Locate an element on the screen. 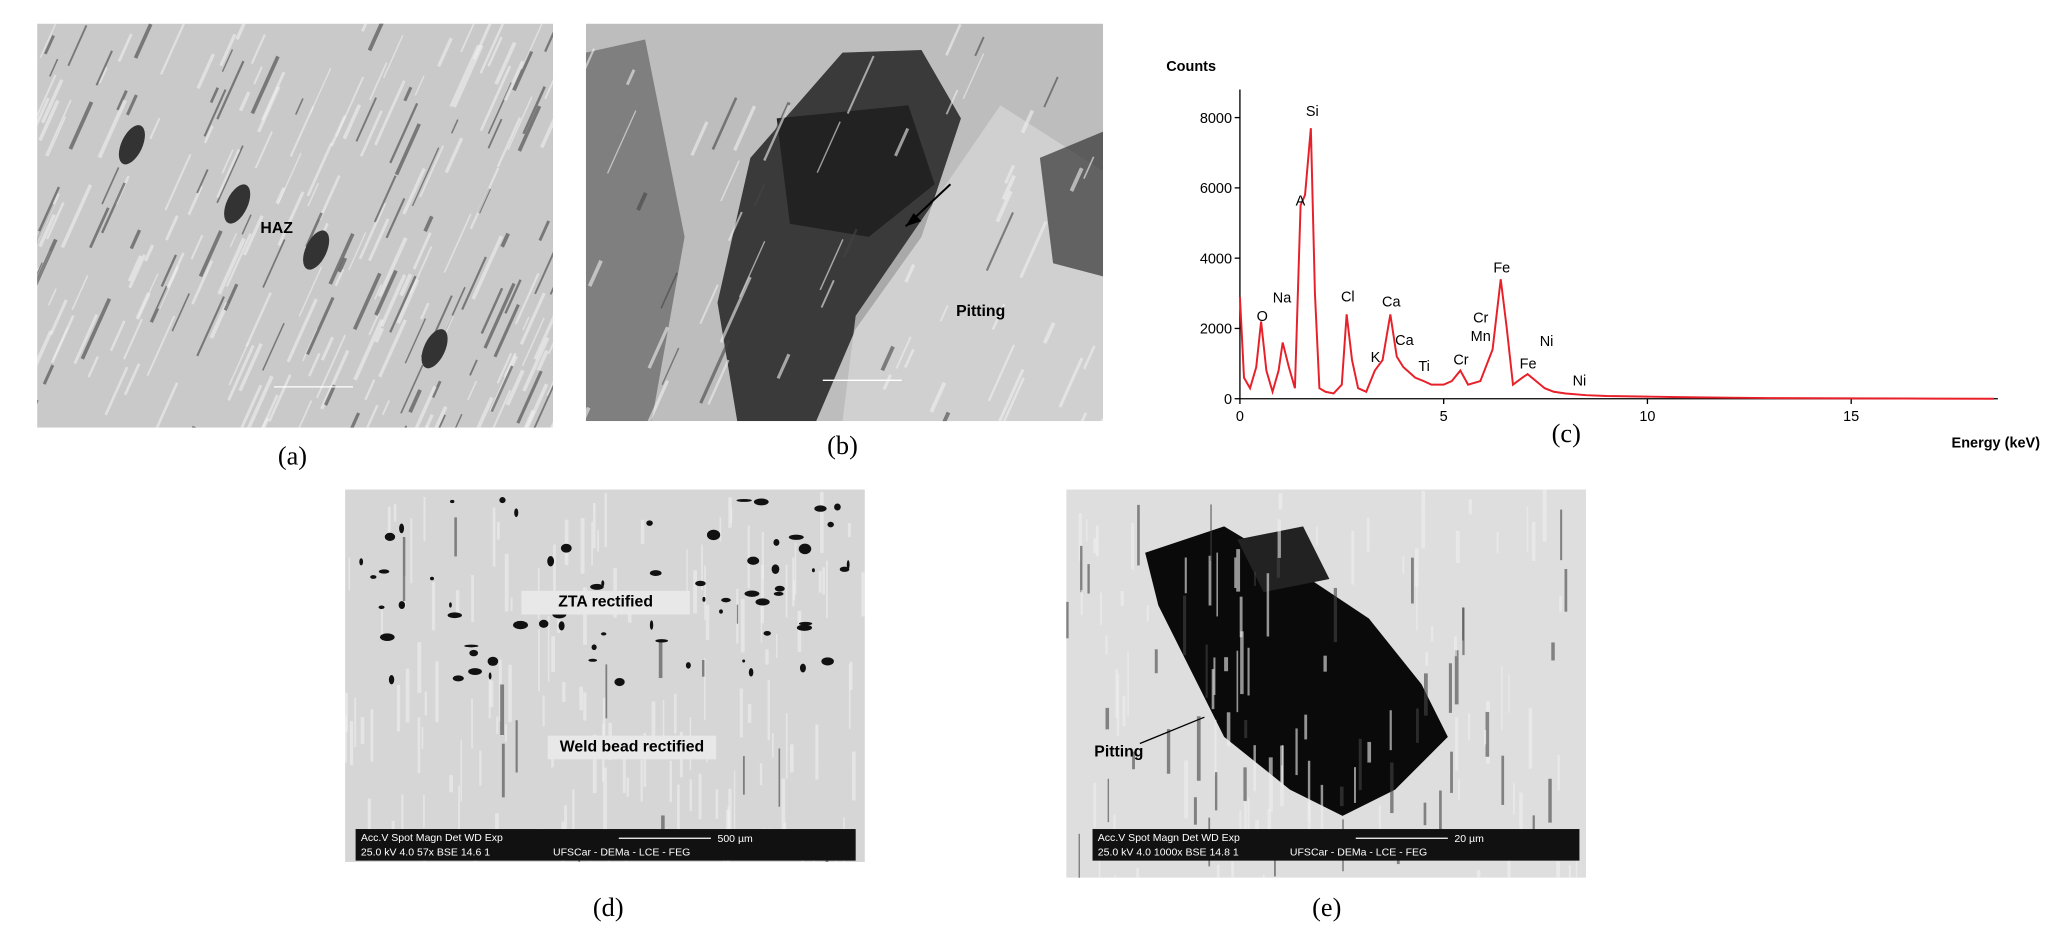  dark-spot is located at coordinates (434, 349).